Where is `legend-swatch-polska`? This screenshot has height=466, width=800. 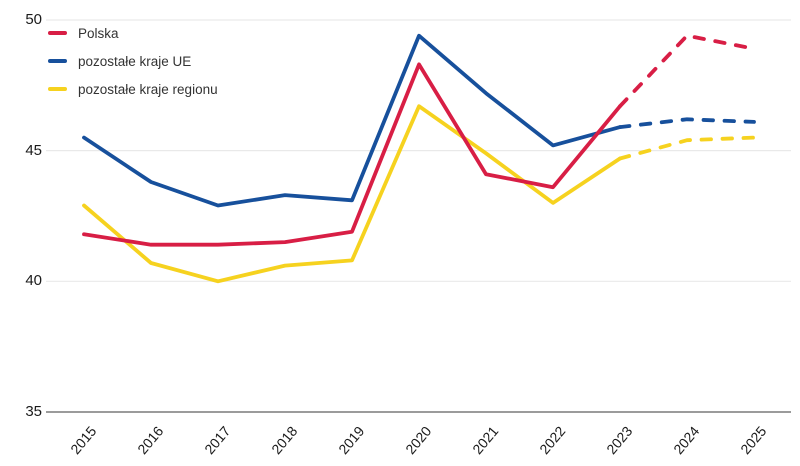 legend-swatch-polska is located at coordinates (57, 33).